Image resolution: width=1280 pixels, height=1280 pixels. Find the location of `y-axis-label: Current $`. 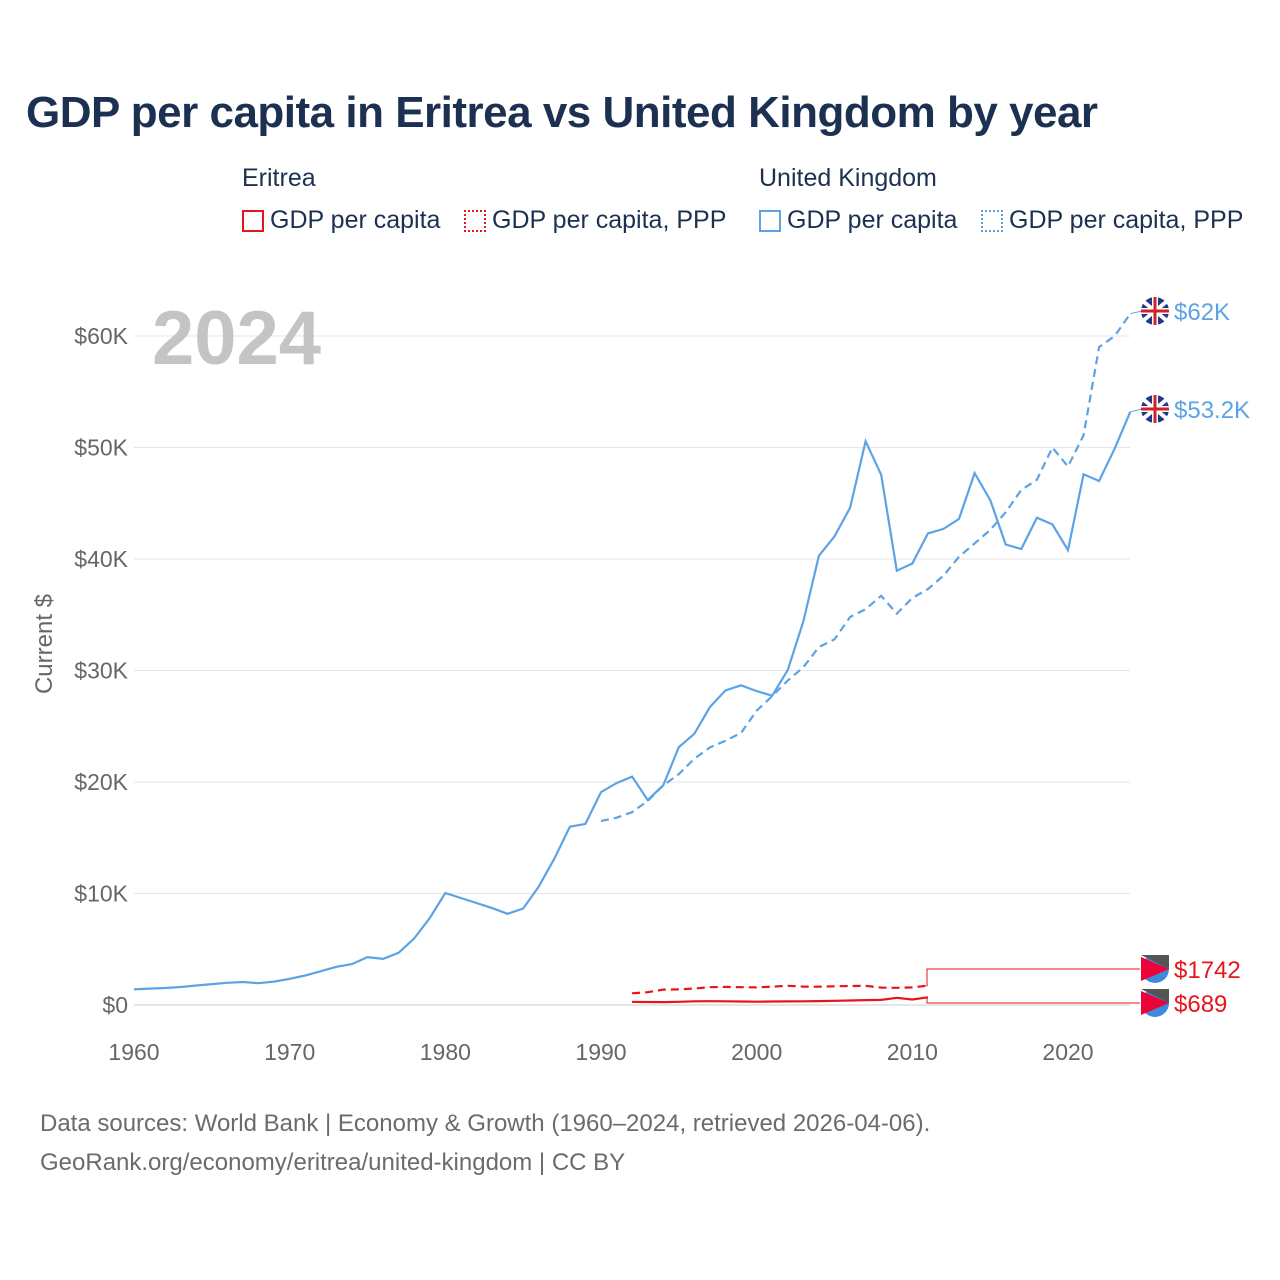

y-axis-label: Current $ is located at coordinates (44, 644).